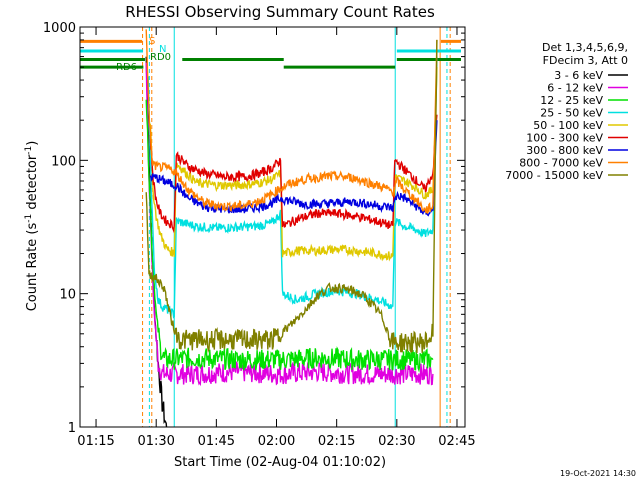 The image size is (640, 480). What do you see at coordinates (456, 441) in the screenshot?
I see `x-tick-label-6: 02:45` at bounding box center [456, 441].